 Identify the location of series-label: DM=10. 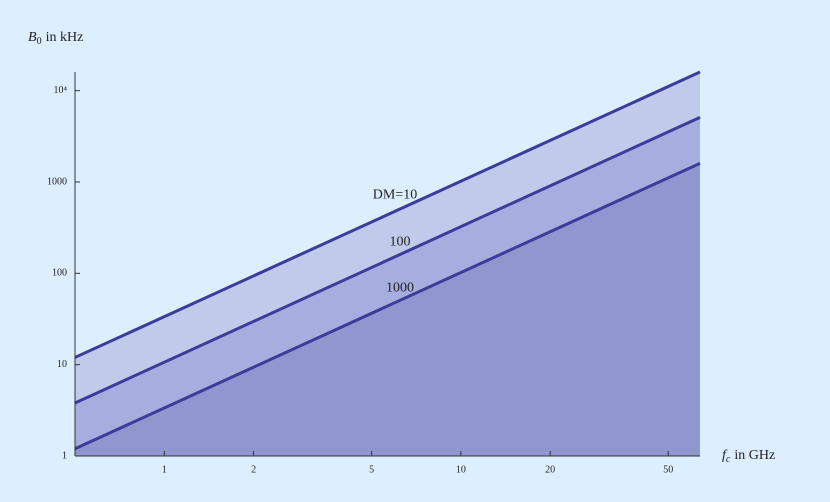
(395, 195).